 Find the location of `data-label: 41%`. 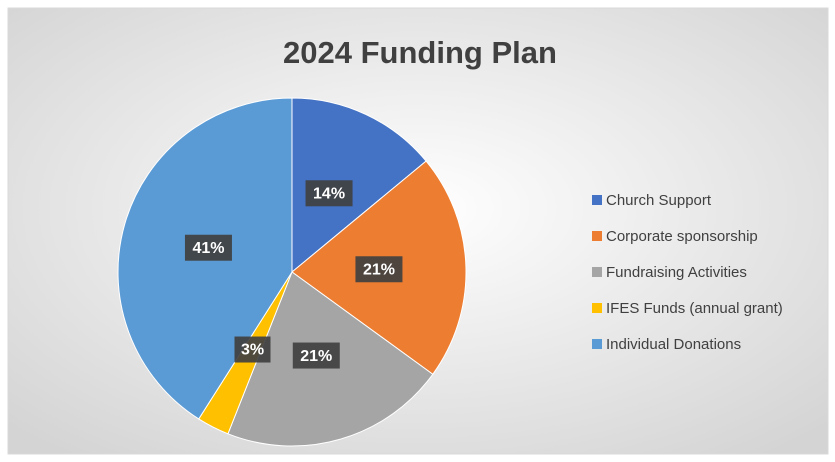

data-label: 41% is located at coordinates (208, 248).